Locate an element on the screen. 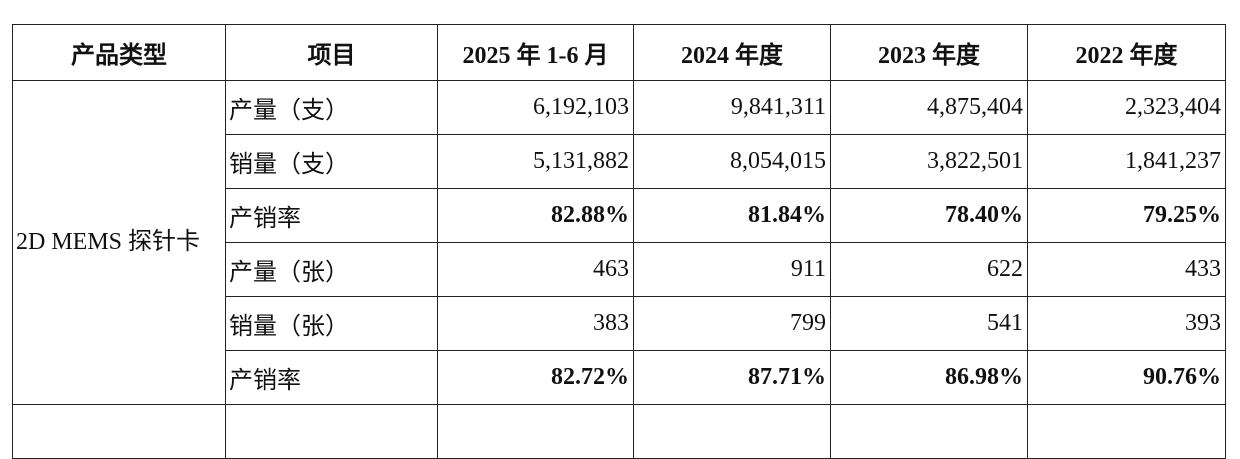 This screenshot has width=1240, height=459. value-cell: 82.88% is located at coordinates (535, 215).